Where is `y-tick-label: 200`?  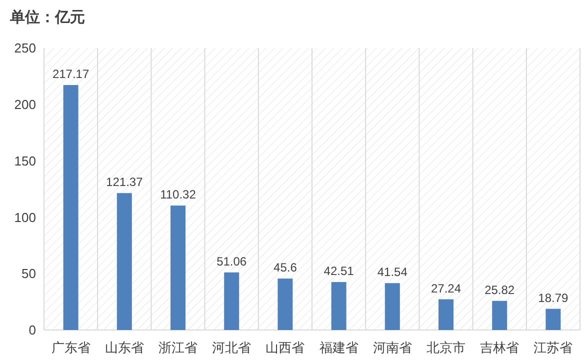
y-tick-label: 200 is located at coordinates (25, 104).